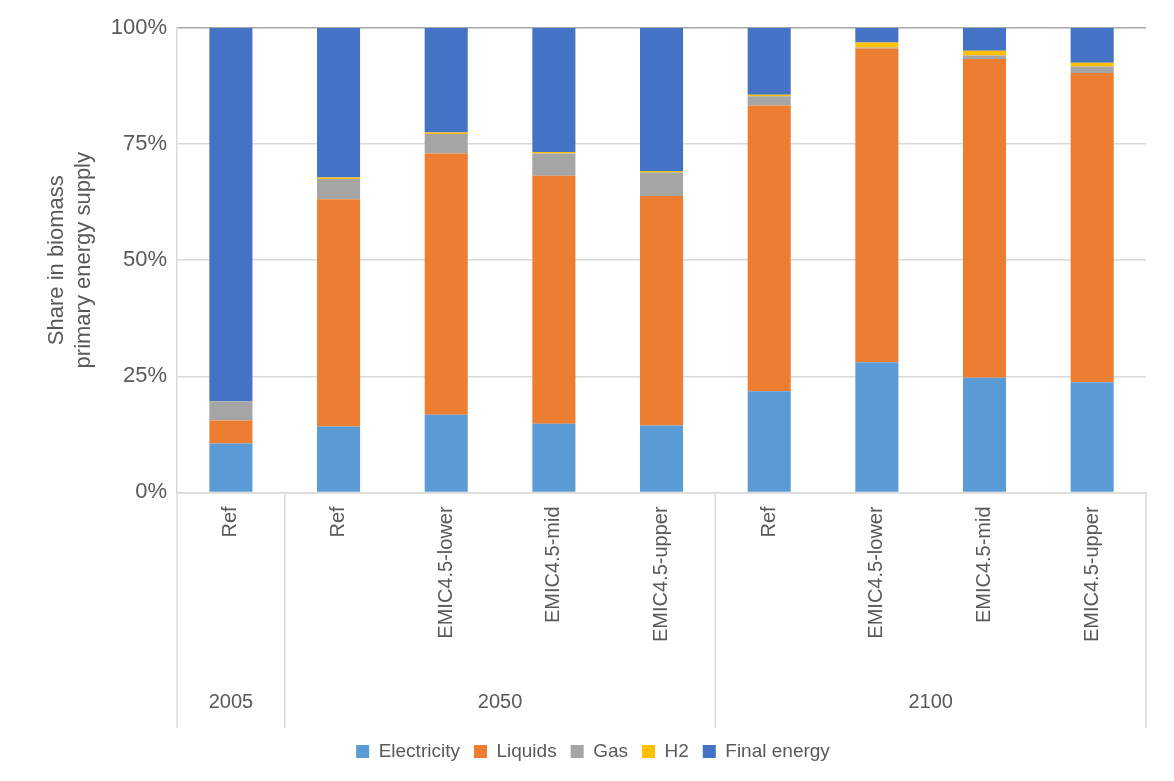  I want to click on y-tick-label: 100%, so click(139, 27).